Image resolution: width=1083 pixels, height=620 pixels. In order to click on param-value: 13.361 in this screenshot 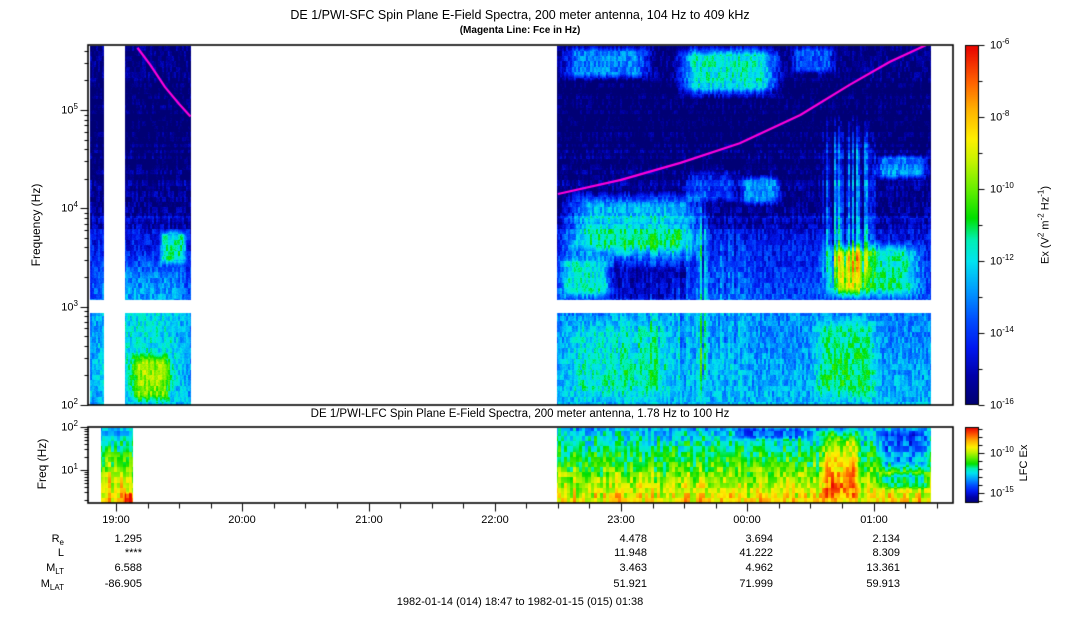, I will do `click(883, 568)`.